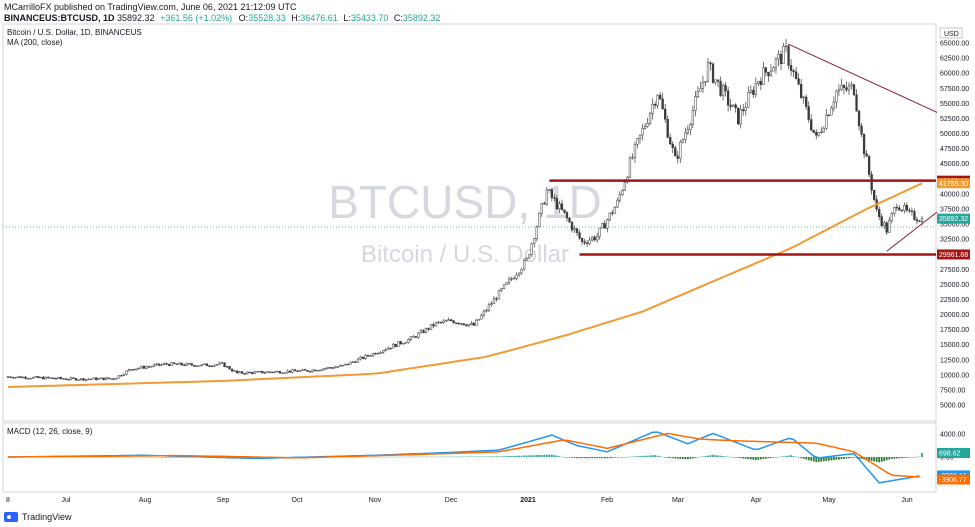 This screenshot has height=527, width=975. What do you see at coordinates (952, 435) in the screenshot?
I see `macd-tick-label: 4000.00` at bounding box center [952, 435].